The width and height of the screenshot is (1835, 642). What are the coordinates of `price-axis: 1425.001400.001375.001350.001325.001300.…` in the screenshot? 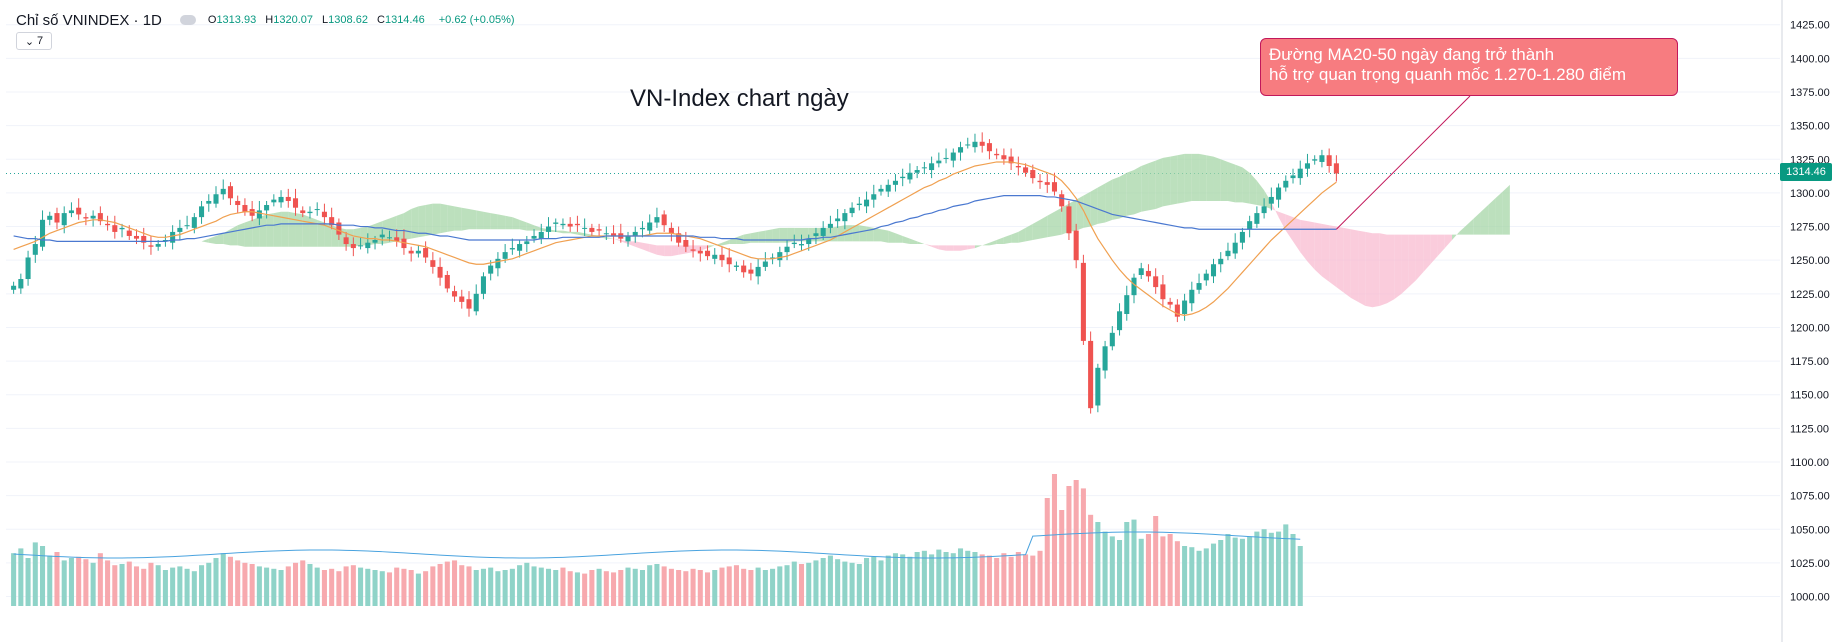 It's located at (1805, 321).